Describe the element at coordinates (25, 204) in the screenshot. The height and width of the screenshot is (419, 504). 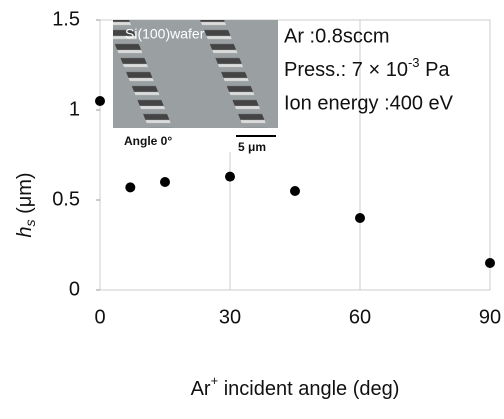
I see `y-axis-label: hs (μm)` at that location.